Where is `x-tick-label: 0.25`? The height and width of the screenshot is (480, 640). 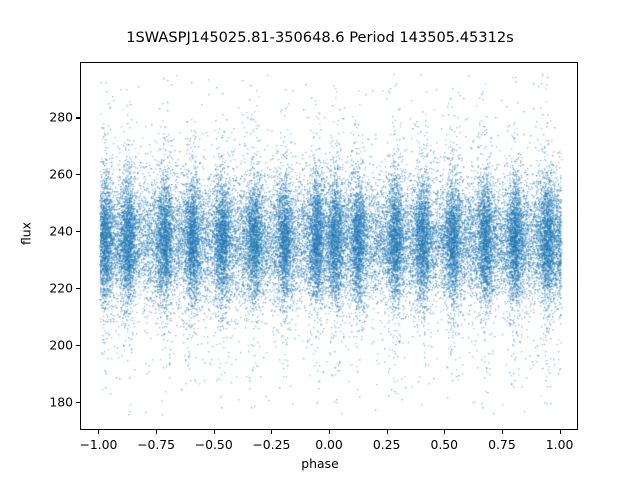 x-tick-label: 0.25 is located at coordinates (386, 444).